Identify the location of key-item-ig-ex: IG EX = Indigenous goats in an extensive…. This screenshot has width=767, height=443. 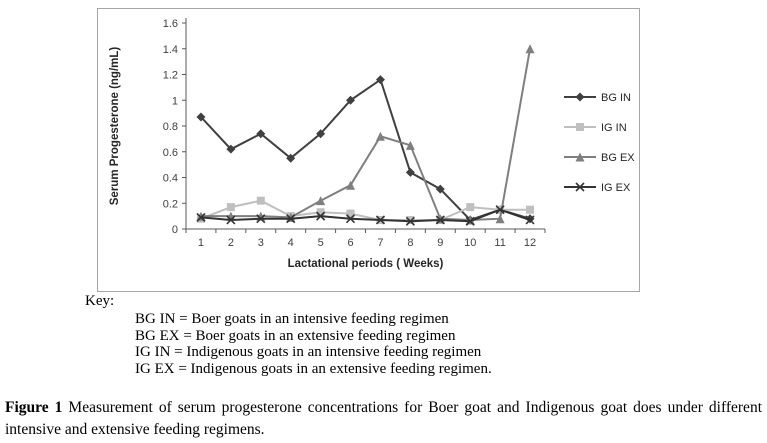
(313, 368).